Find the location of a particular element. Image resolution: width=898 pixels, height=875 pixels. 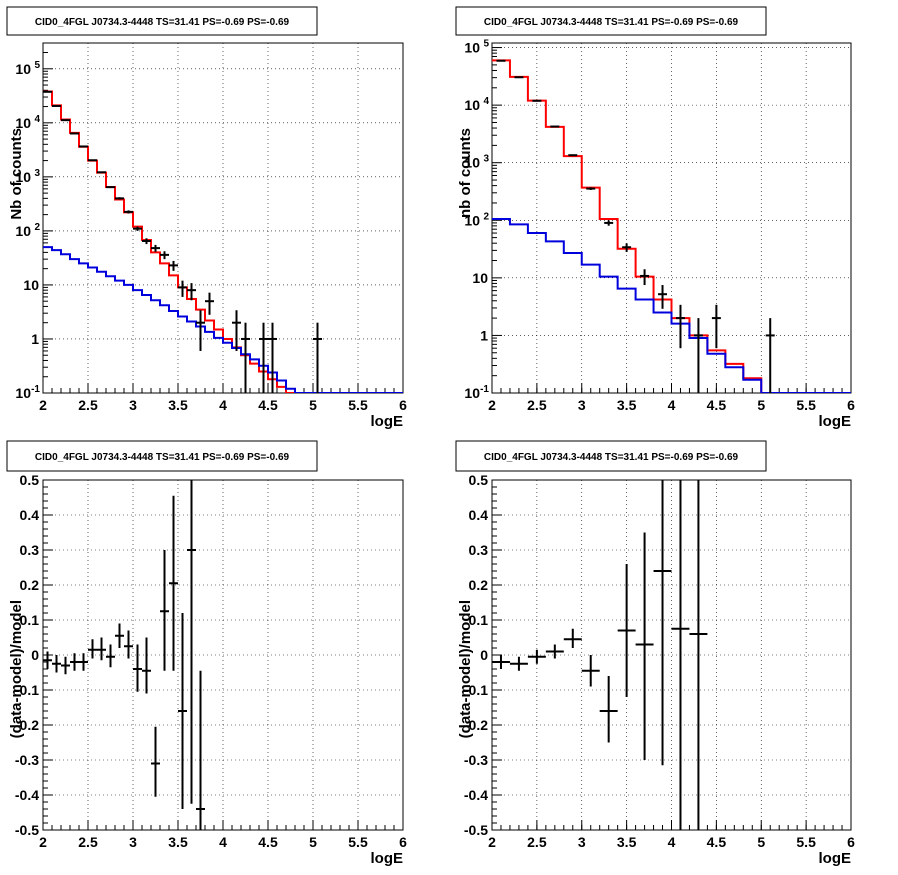

y-tick-label: -0.5 is located at coordinates (476, 830).